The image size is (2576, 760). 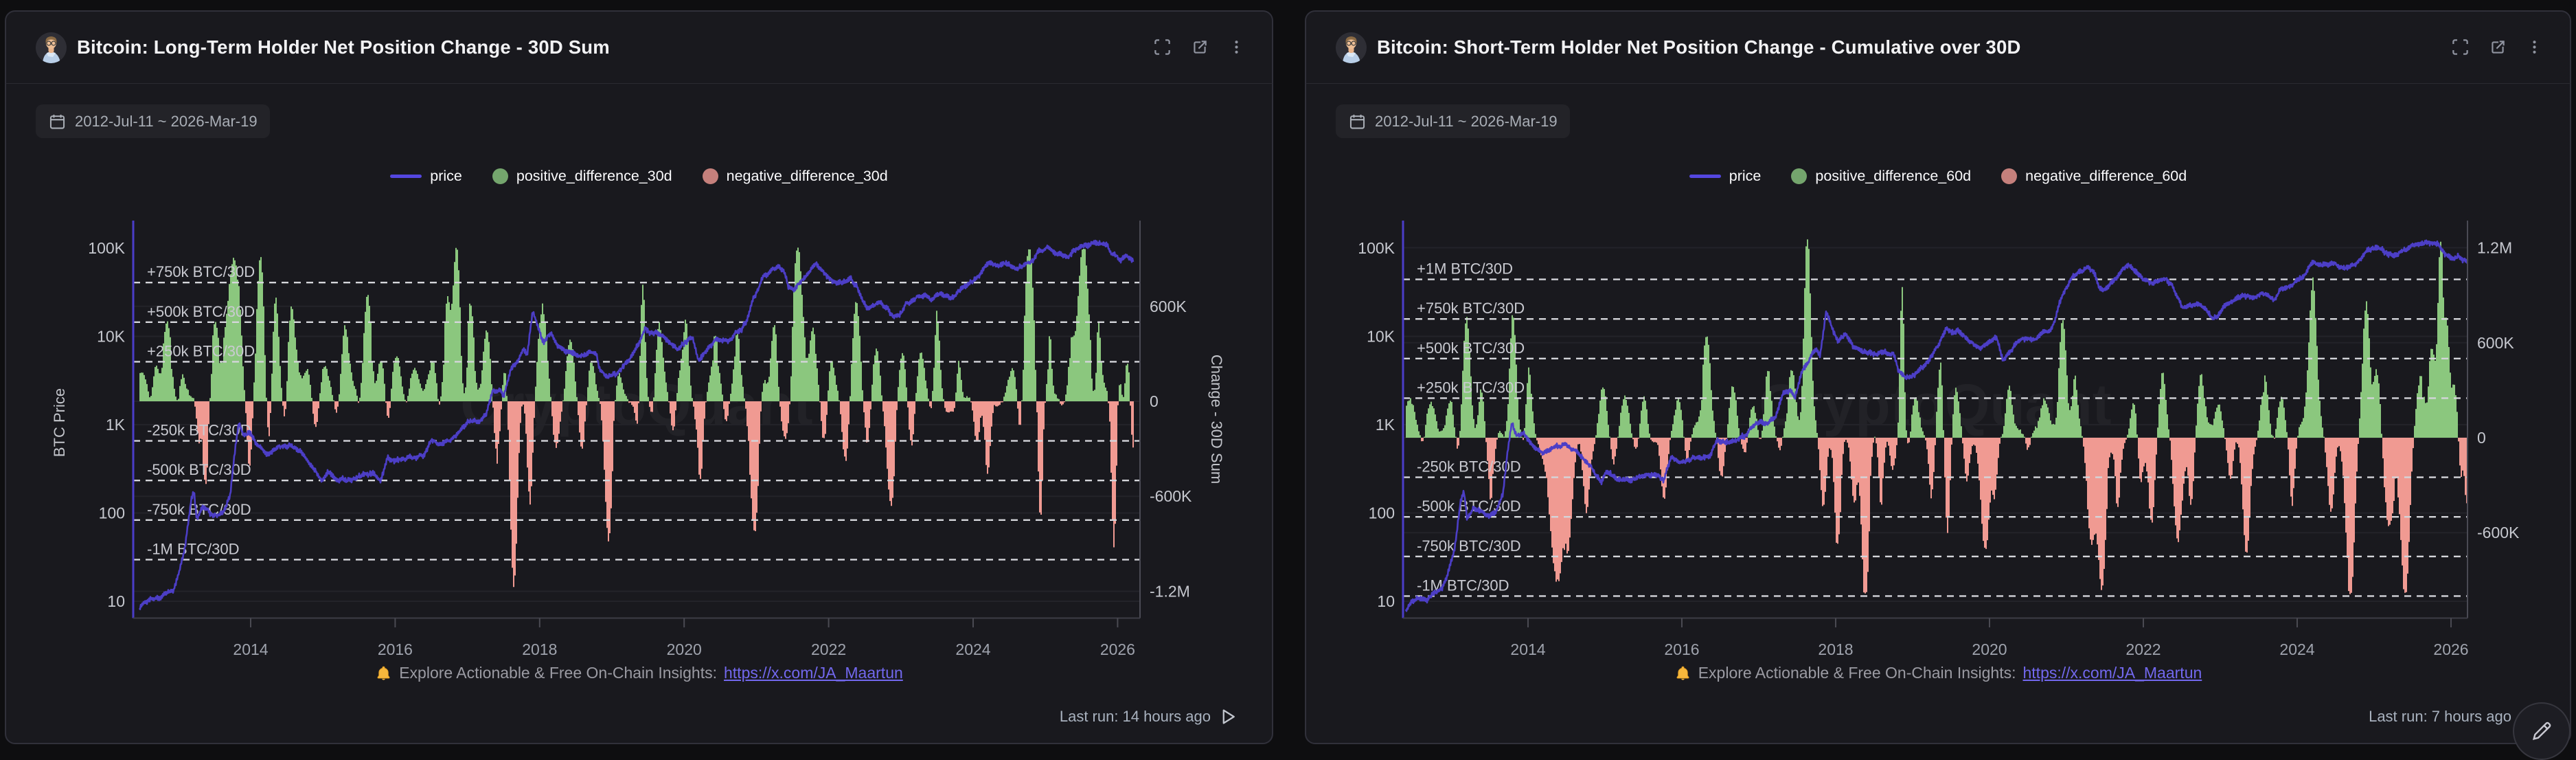 I want to click on svg-text: BTC Price, so click(x=59, y=422).